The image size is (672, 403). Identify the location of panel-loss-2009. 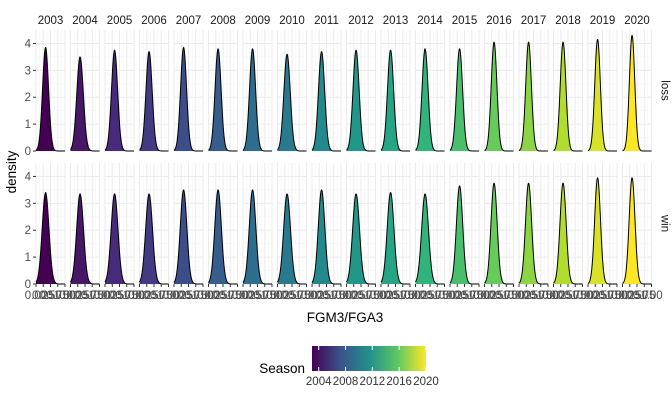
(257, 91).